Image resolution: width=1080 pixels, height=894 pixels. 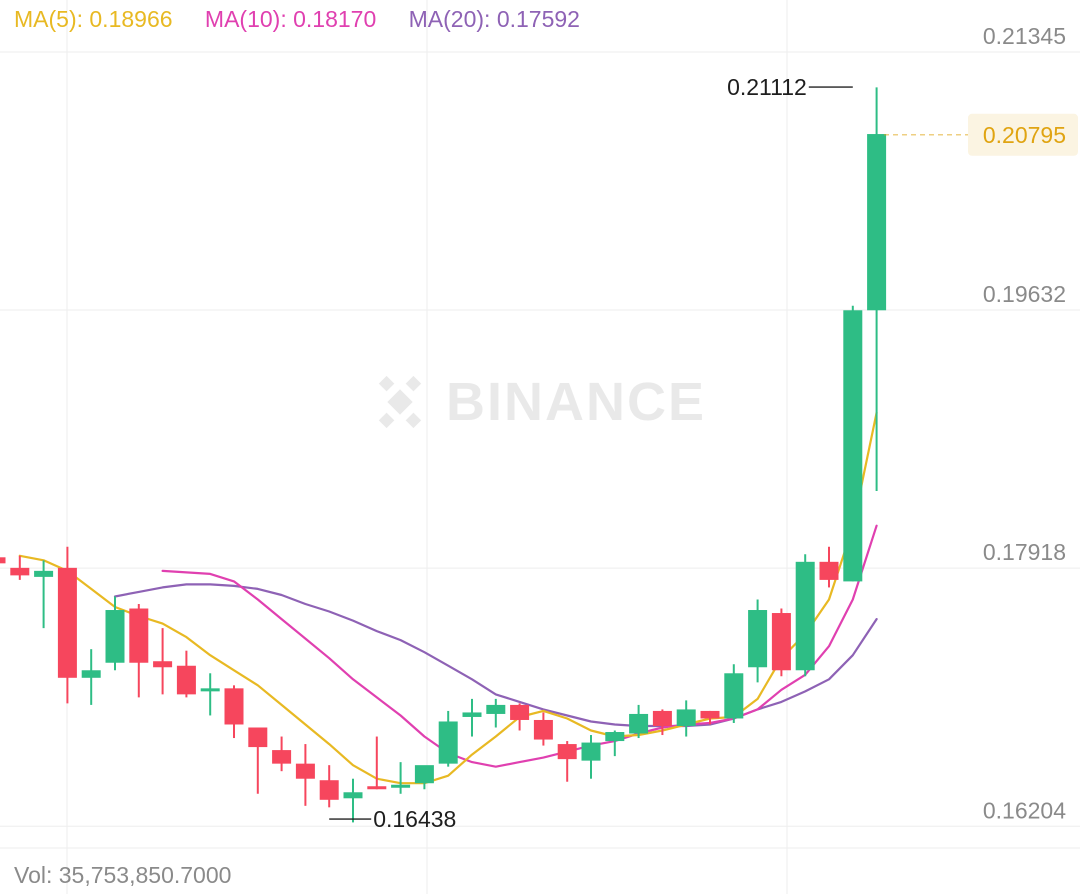 I want to click on binance-logo-icon, so click(x=400, y=402).